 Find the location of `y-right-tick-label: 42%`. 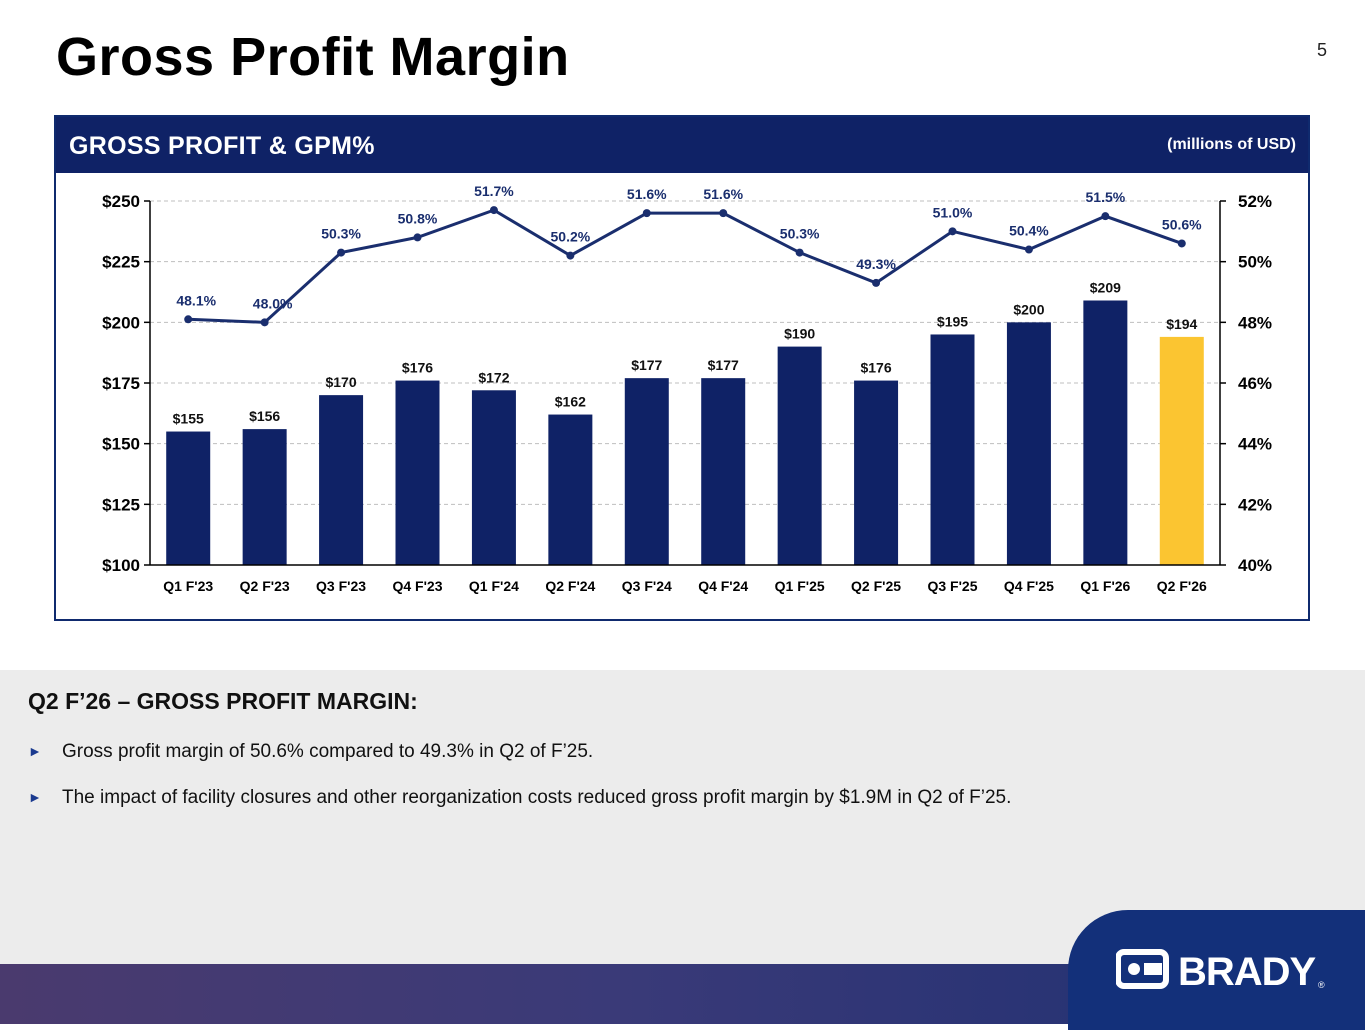

y-right-tick-label: 42% is located at coordinates (1255, 504).